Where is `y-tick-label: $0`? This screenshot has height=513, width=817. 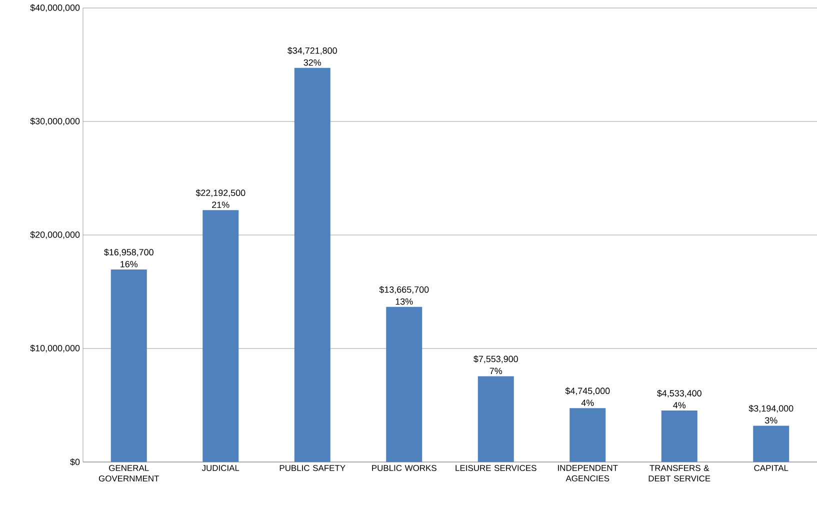 y-tick-label: $0 is located at coordinates (75, 462).